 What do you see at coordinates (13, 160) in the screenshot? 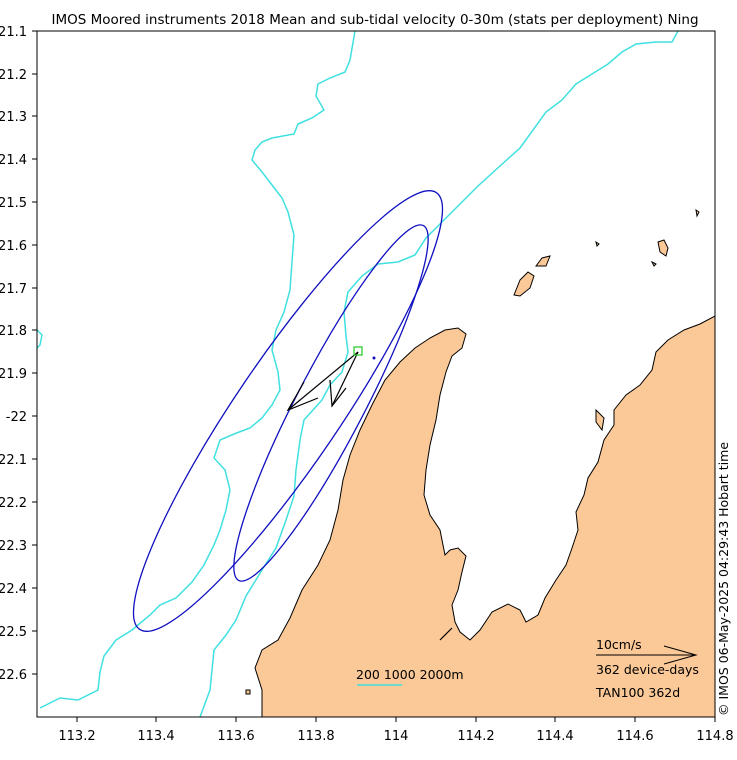
I see `y-tick-label: 21.4` at bounding box center [13, 160].